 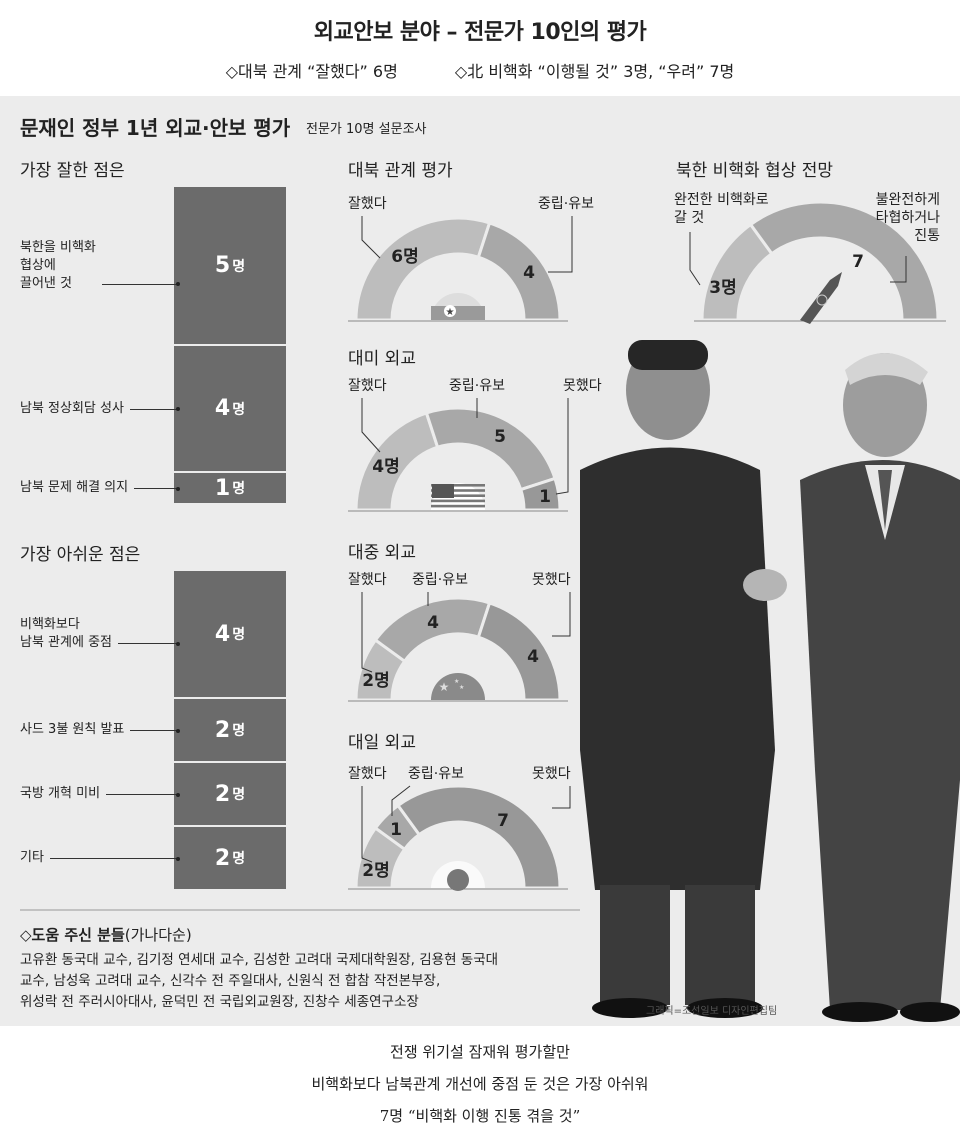 I want to click on segment-category: 비핵화보다 남북 관계에 중점, so click(x=66, y=633).